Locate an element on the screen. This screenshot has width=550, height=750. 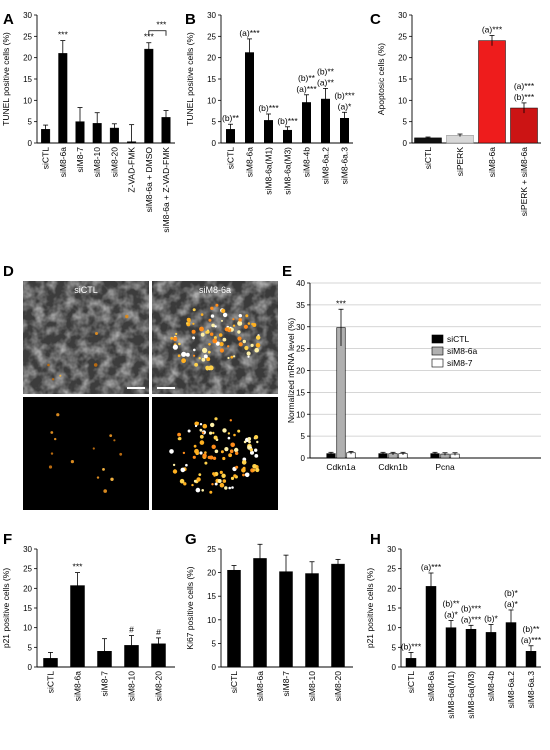
micrograph-panel: siCTL siM8-6a is located at coordinates (150, 395).